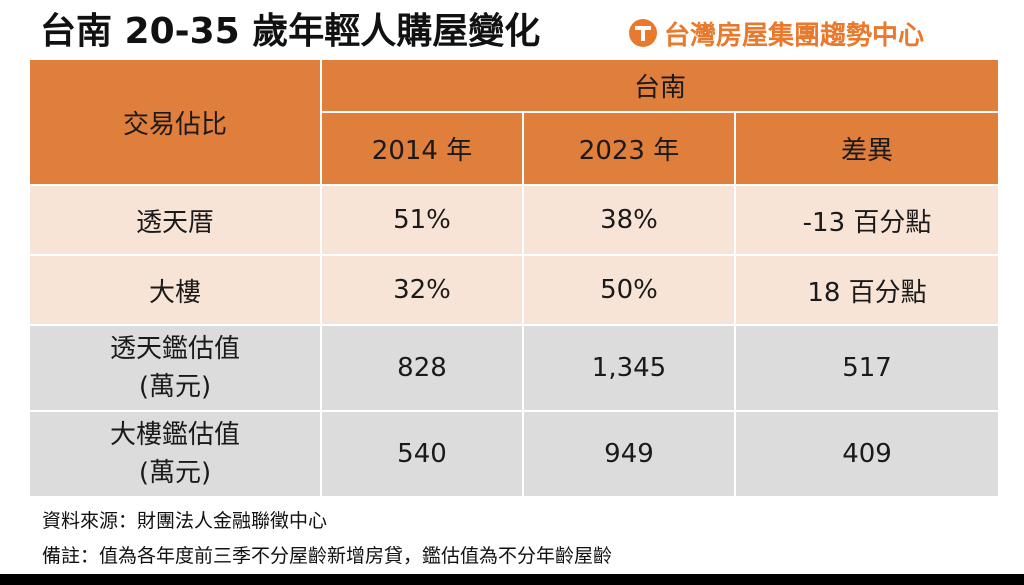 The width and height of the screenshot is (1024, 585). What do you see at coordinates (867, 220) in the screenshot?
I see `table-cell: -13 百分點` at bounding box center [867, 220].